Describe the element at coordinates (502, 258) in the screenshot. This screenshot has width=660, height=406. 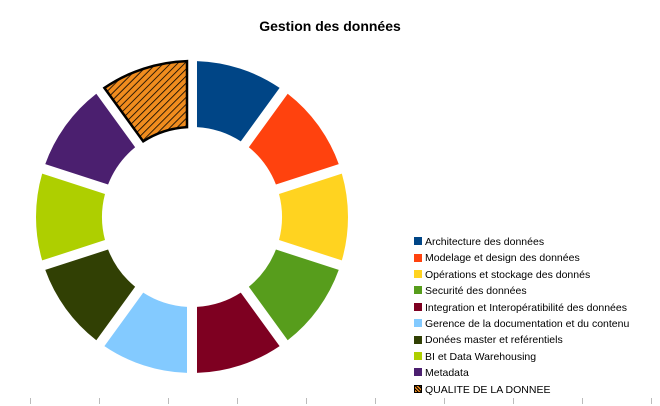
I see `legend-label: Modelage et design des données` at that location.